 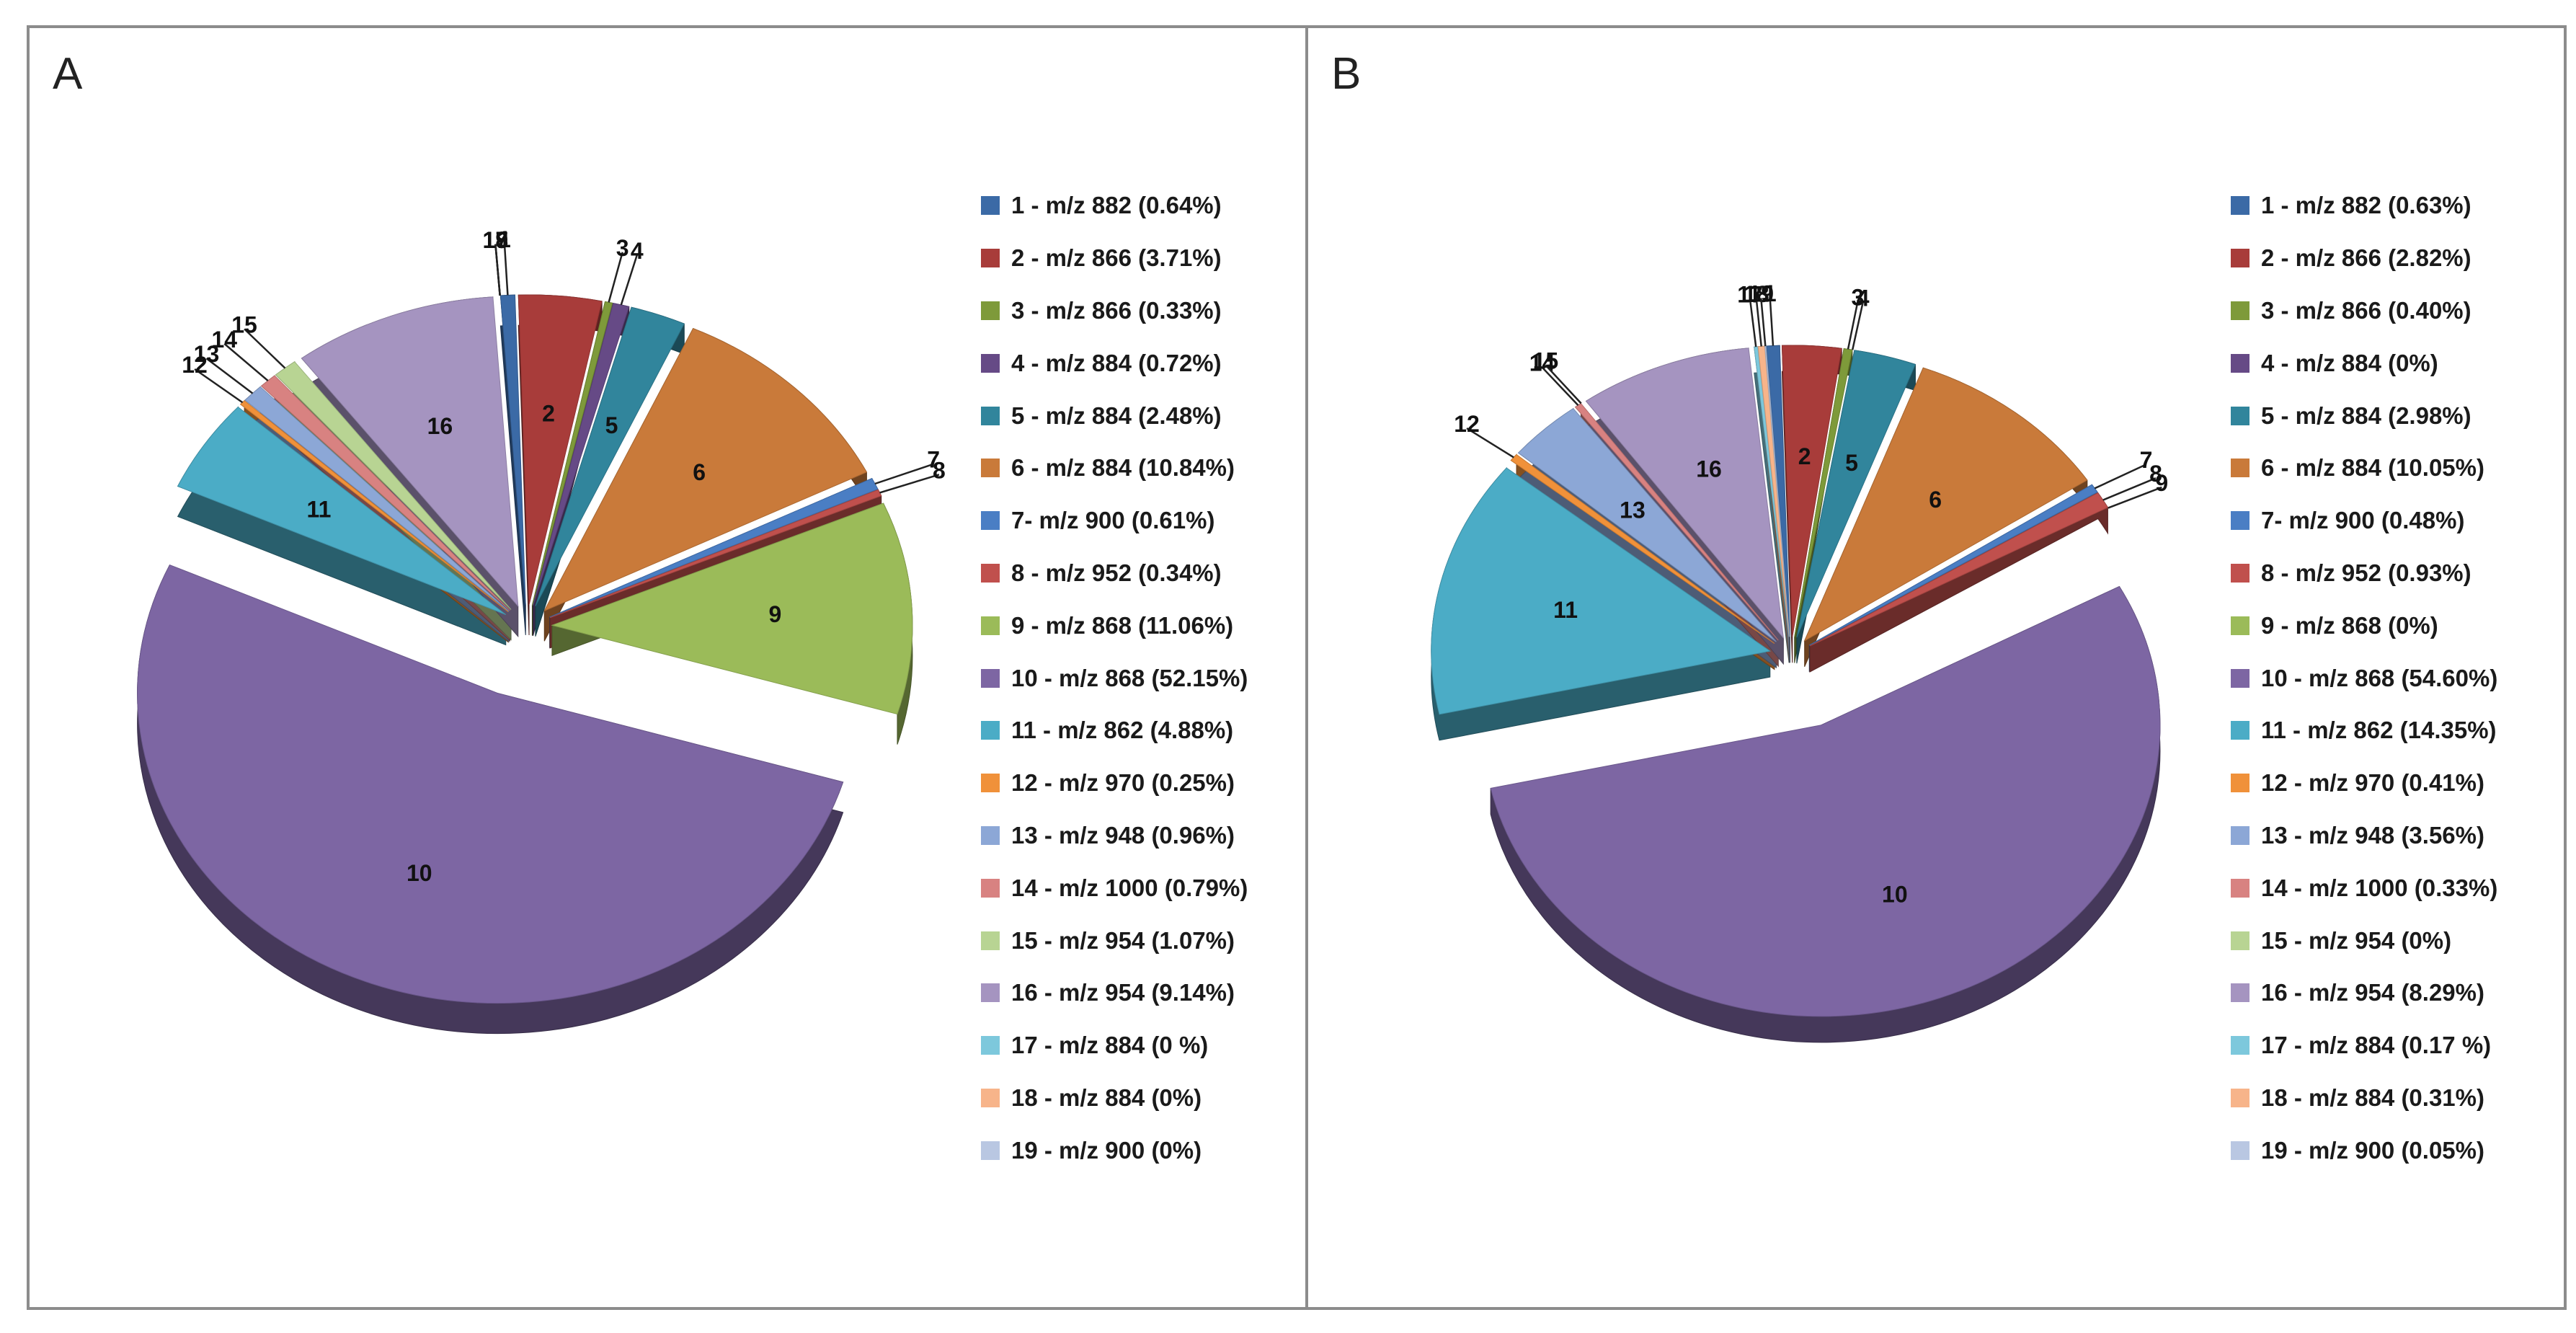 I want to click on legend-item: 3 - m/z 866 (0.40%), so click(x=2364, y=311).